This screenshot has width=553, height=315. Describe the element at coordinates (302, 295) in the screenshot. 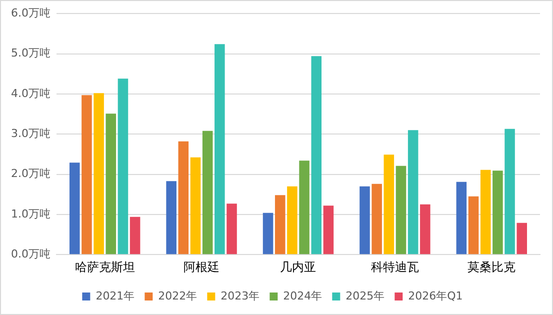

I see `legend-label: 2024年` at that location.